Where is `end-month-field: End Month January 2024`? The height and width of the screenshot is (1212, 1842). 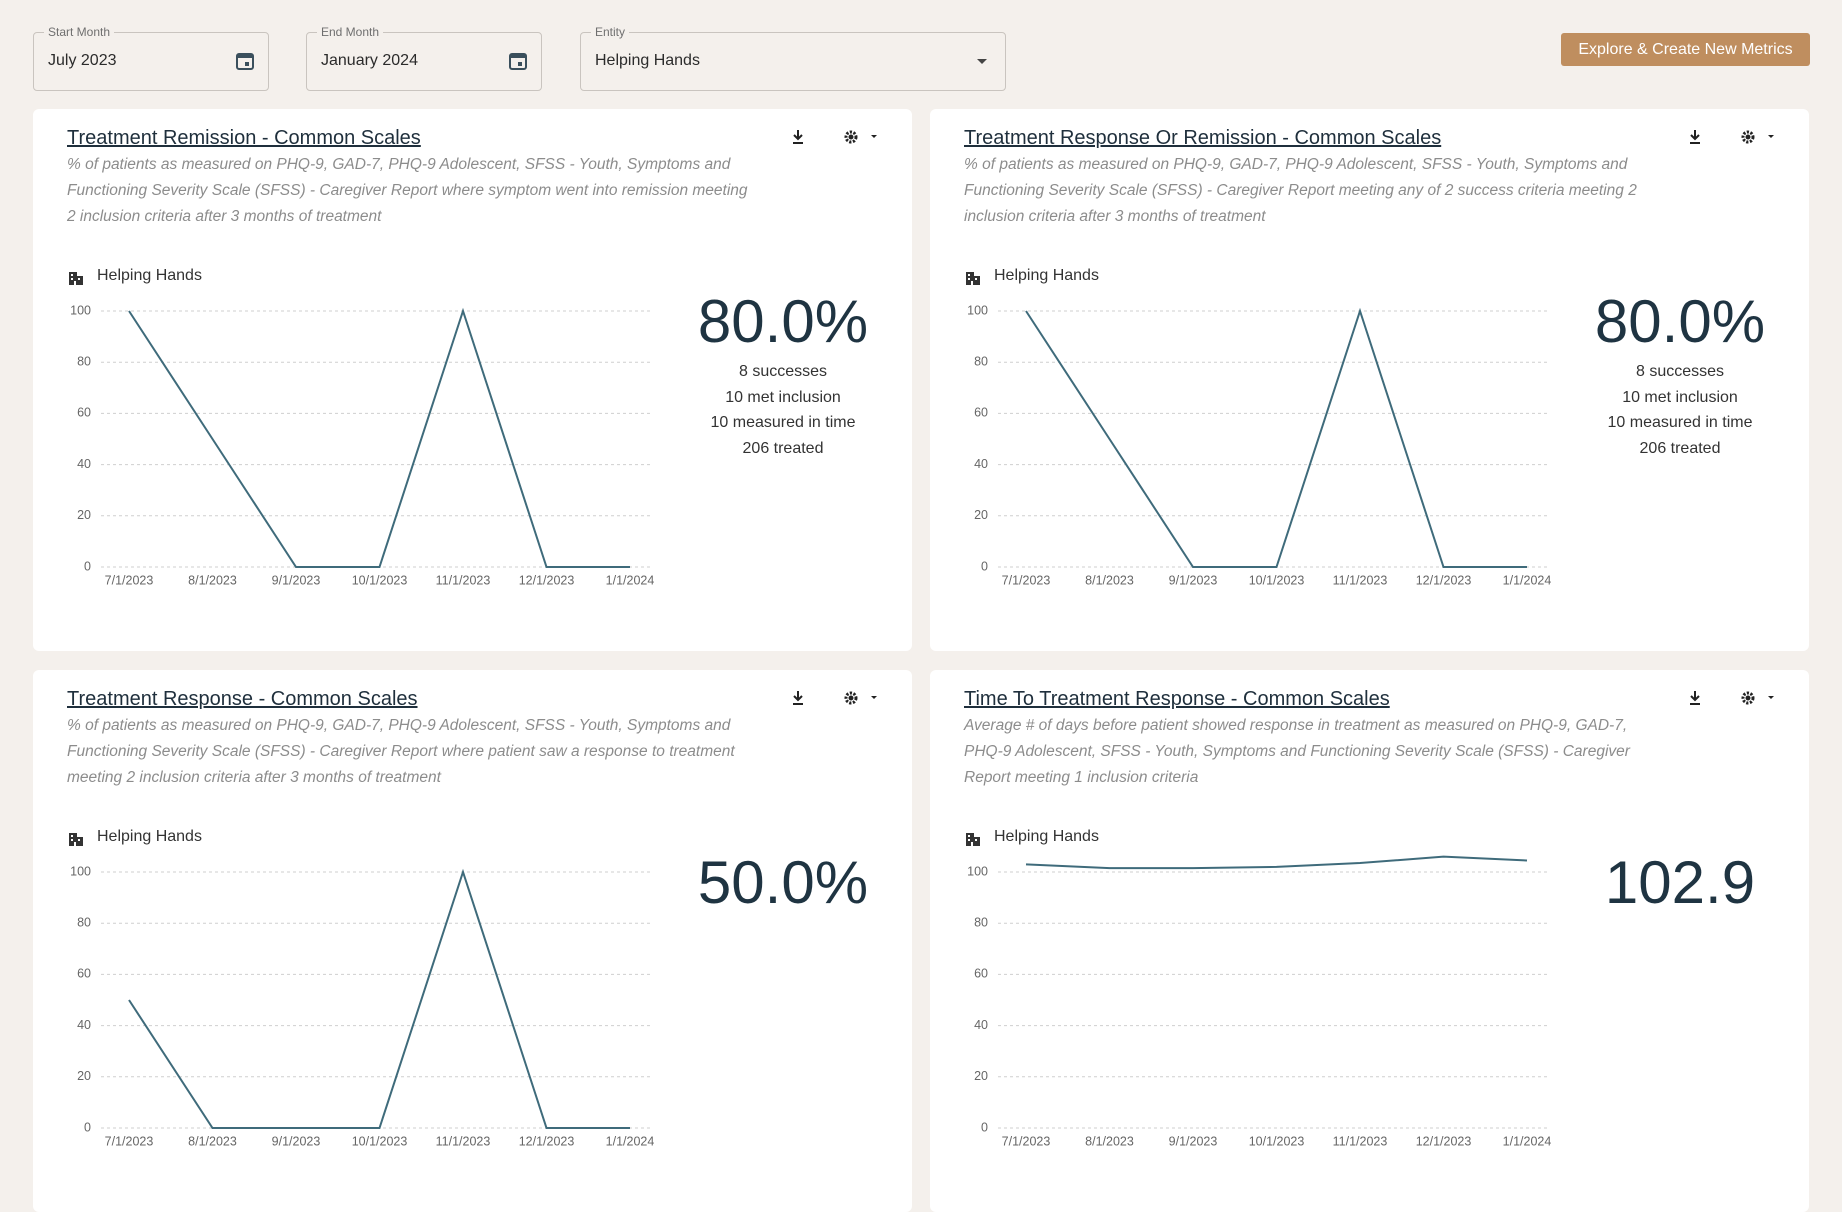
end-month-field: End Month January 2024 is located at coordinates (424, 58).